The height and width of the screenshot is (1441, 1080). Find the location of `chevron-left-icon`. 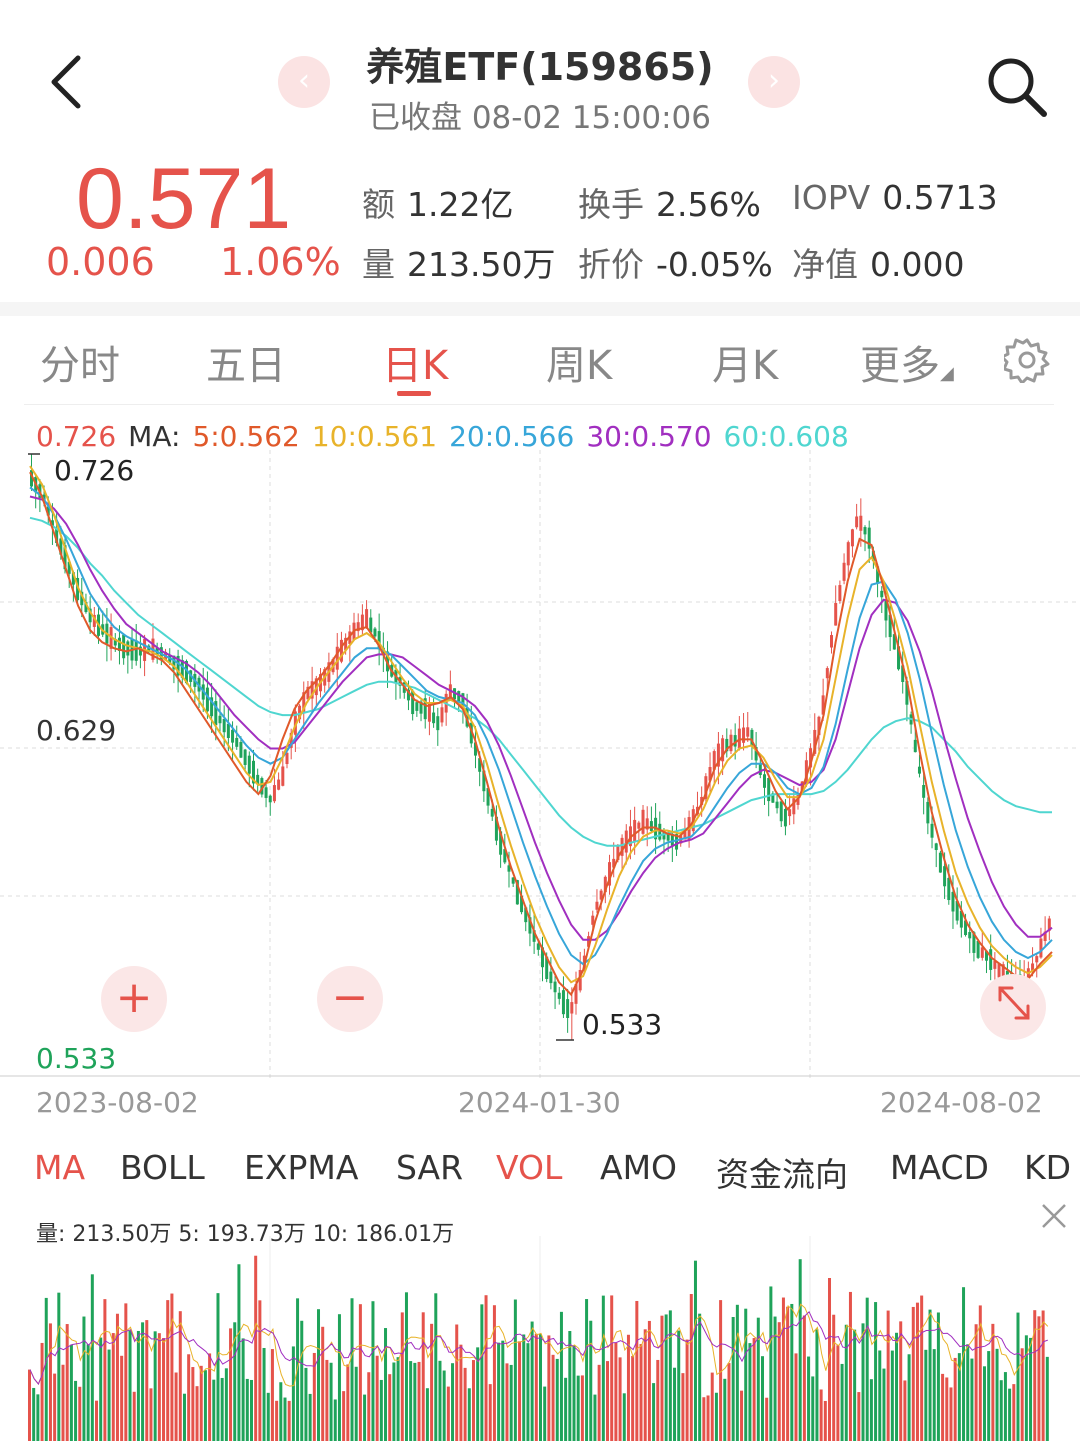

chevron-left-icon is located at coordinates (66, 82).